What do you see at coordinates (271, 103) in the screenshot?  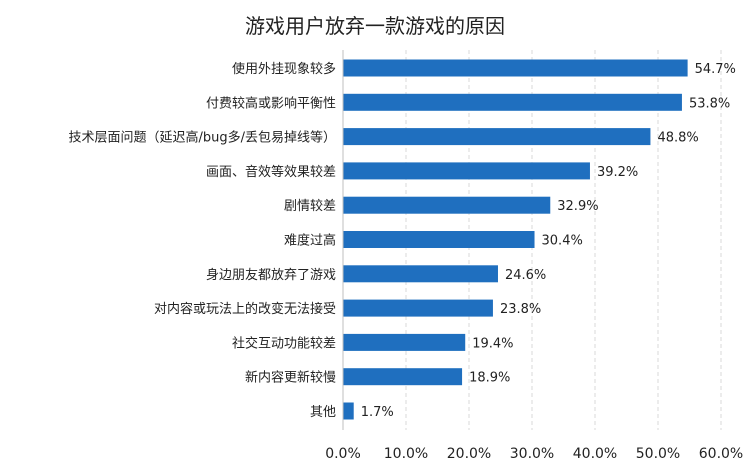 I see `category-label: 付费较高或影响平衡性` at bounding box center [271, 103].